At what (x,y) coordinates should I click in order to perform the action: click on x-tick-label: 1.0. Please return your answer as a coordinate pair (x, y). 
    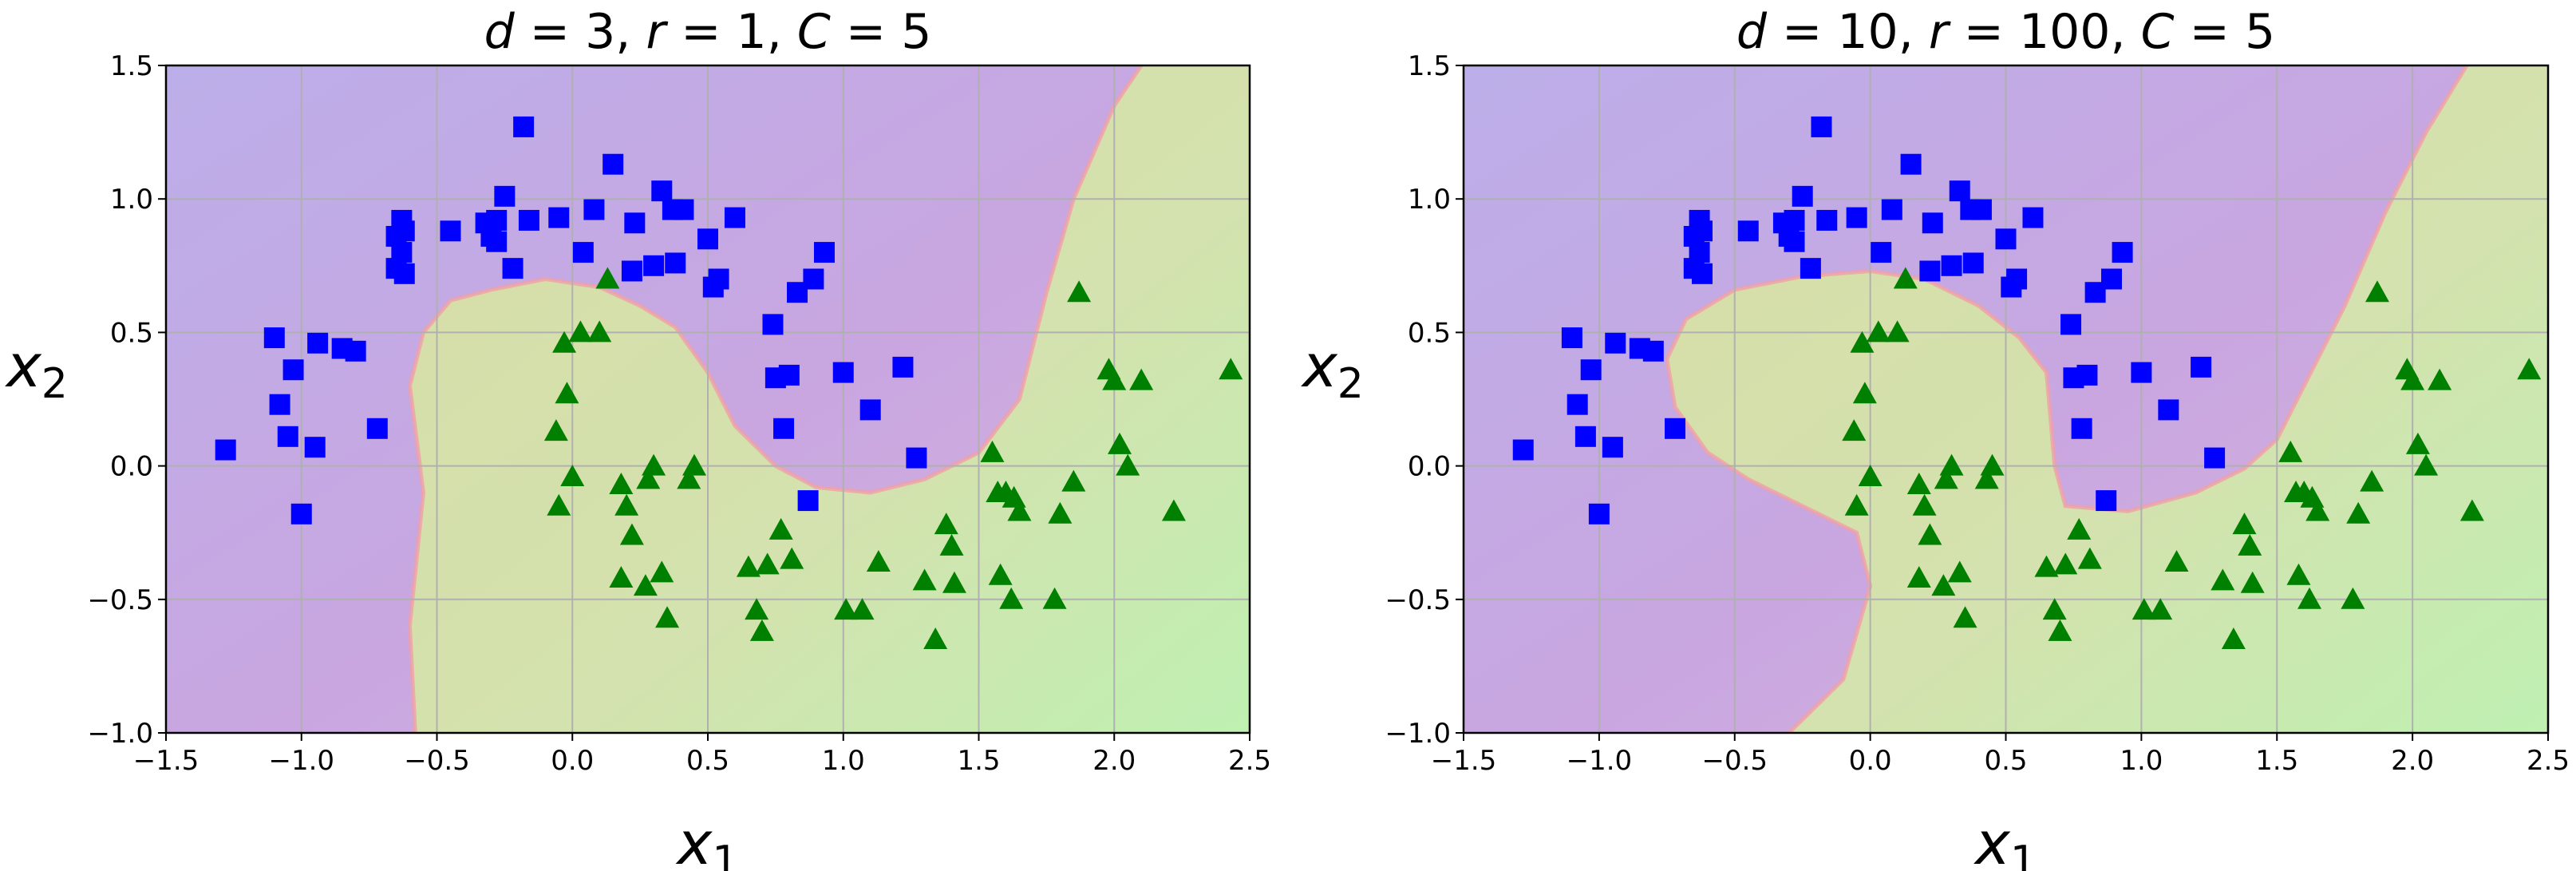
    Looking at the image, I should click on (2141, 761).